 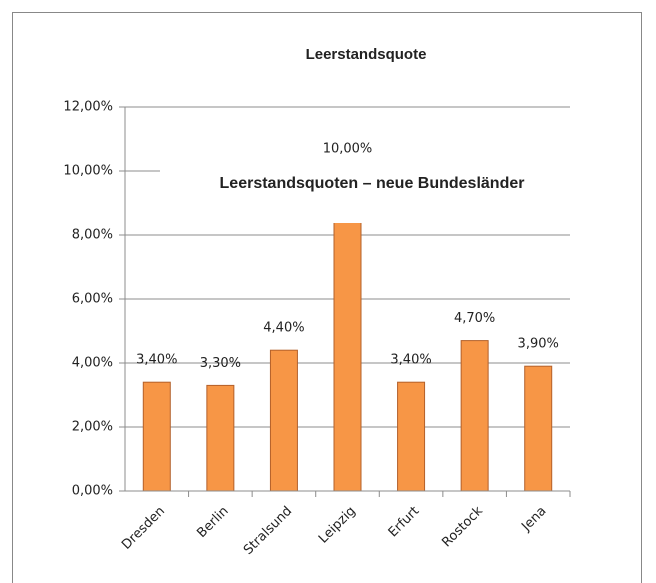 What do you see at coordinates (92, 491) in the screenshot?
I see `y-tick-label: 0,00%` at bounding box center [92, 491].